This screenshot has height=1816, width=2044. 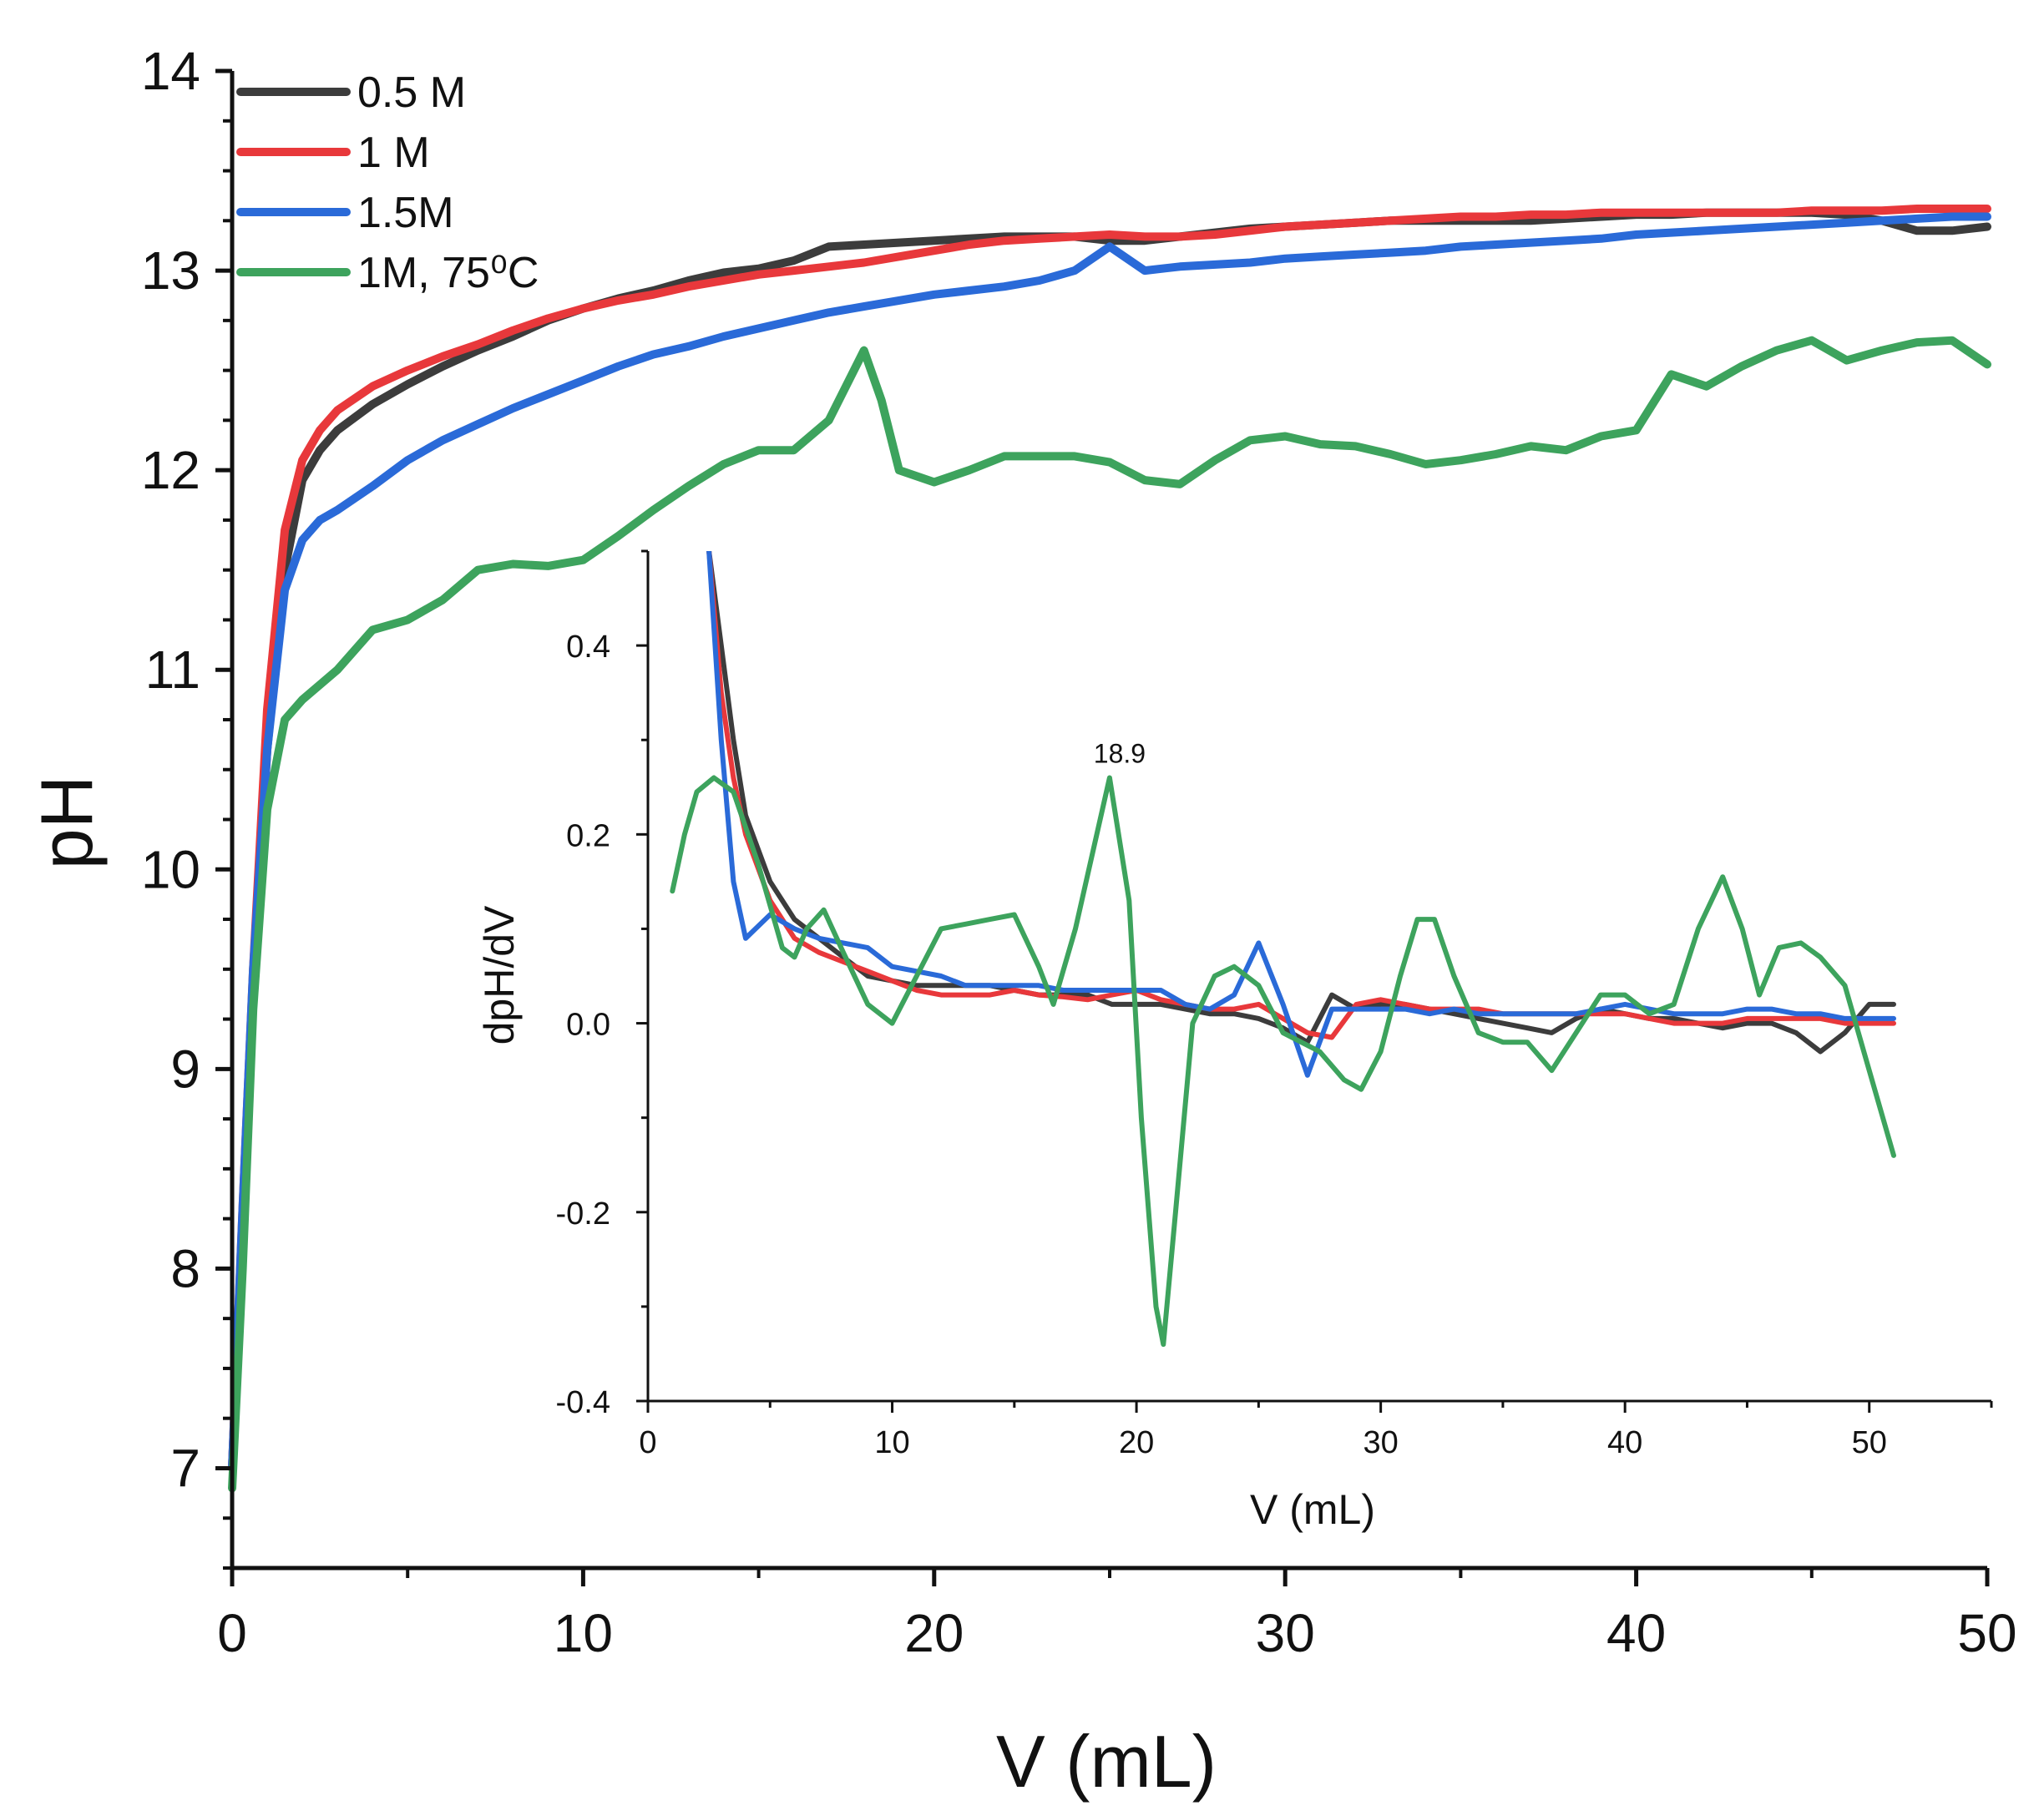 I want to click on inset-x-tick-label: 40, so click(x=1624, y=1443).